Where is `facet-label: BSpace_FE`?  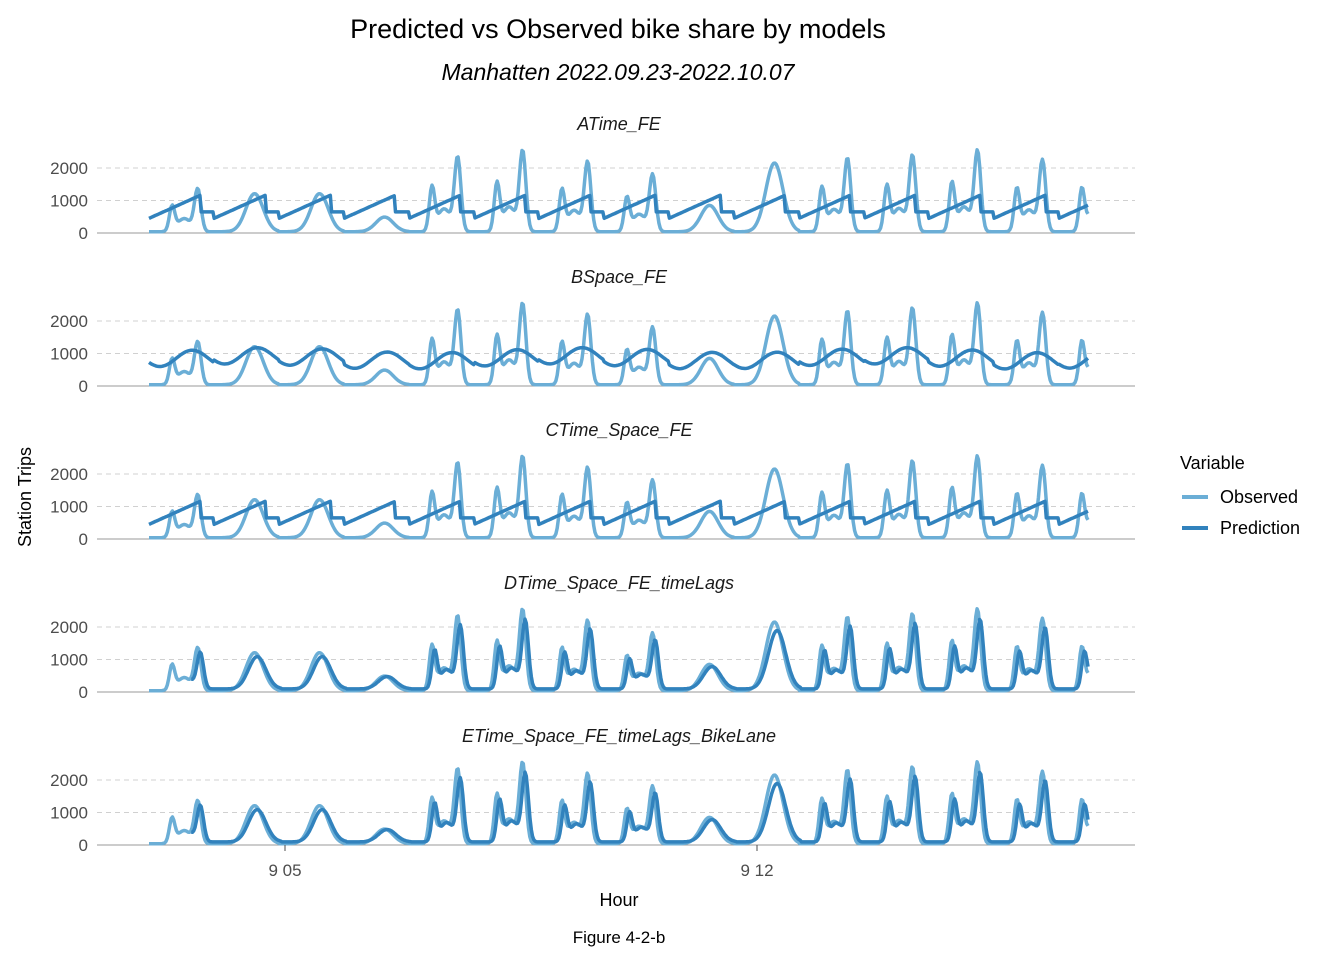
facet-label: BSpace_FE is located at coordinates (619, 277).